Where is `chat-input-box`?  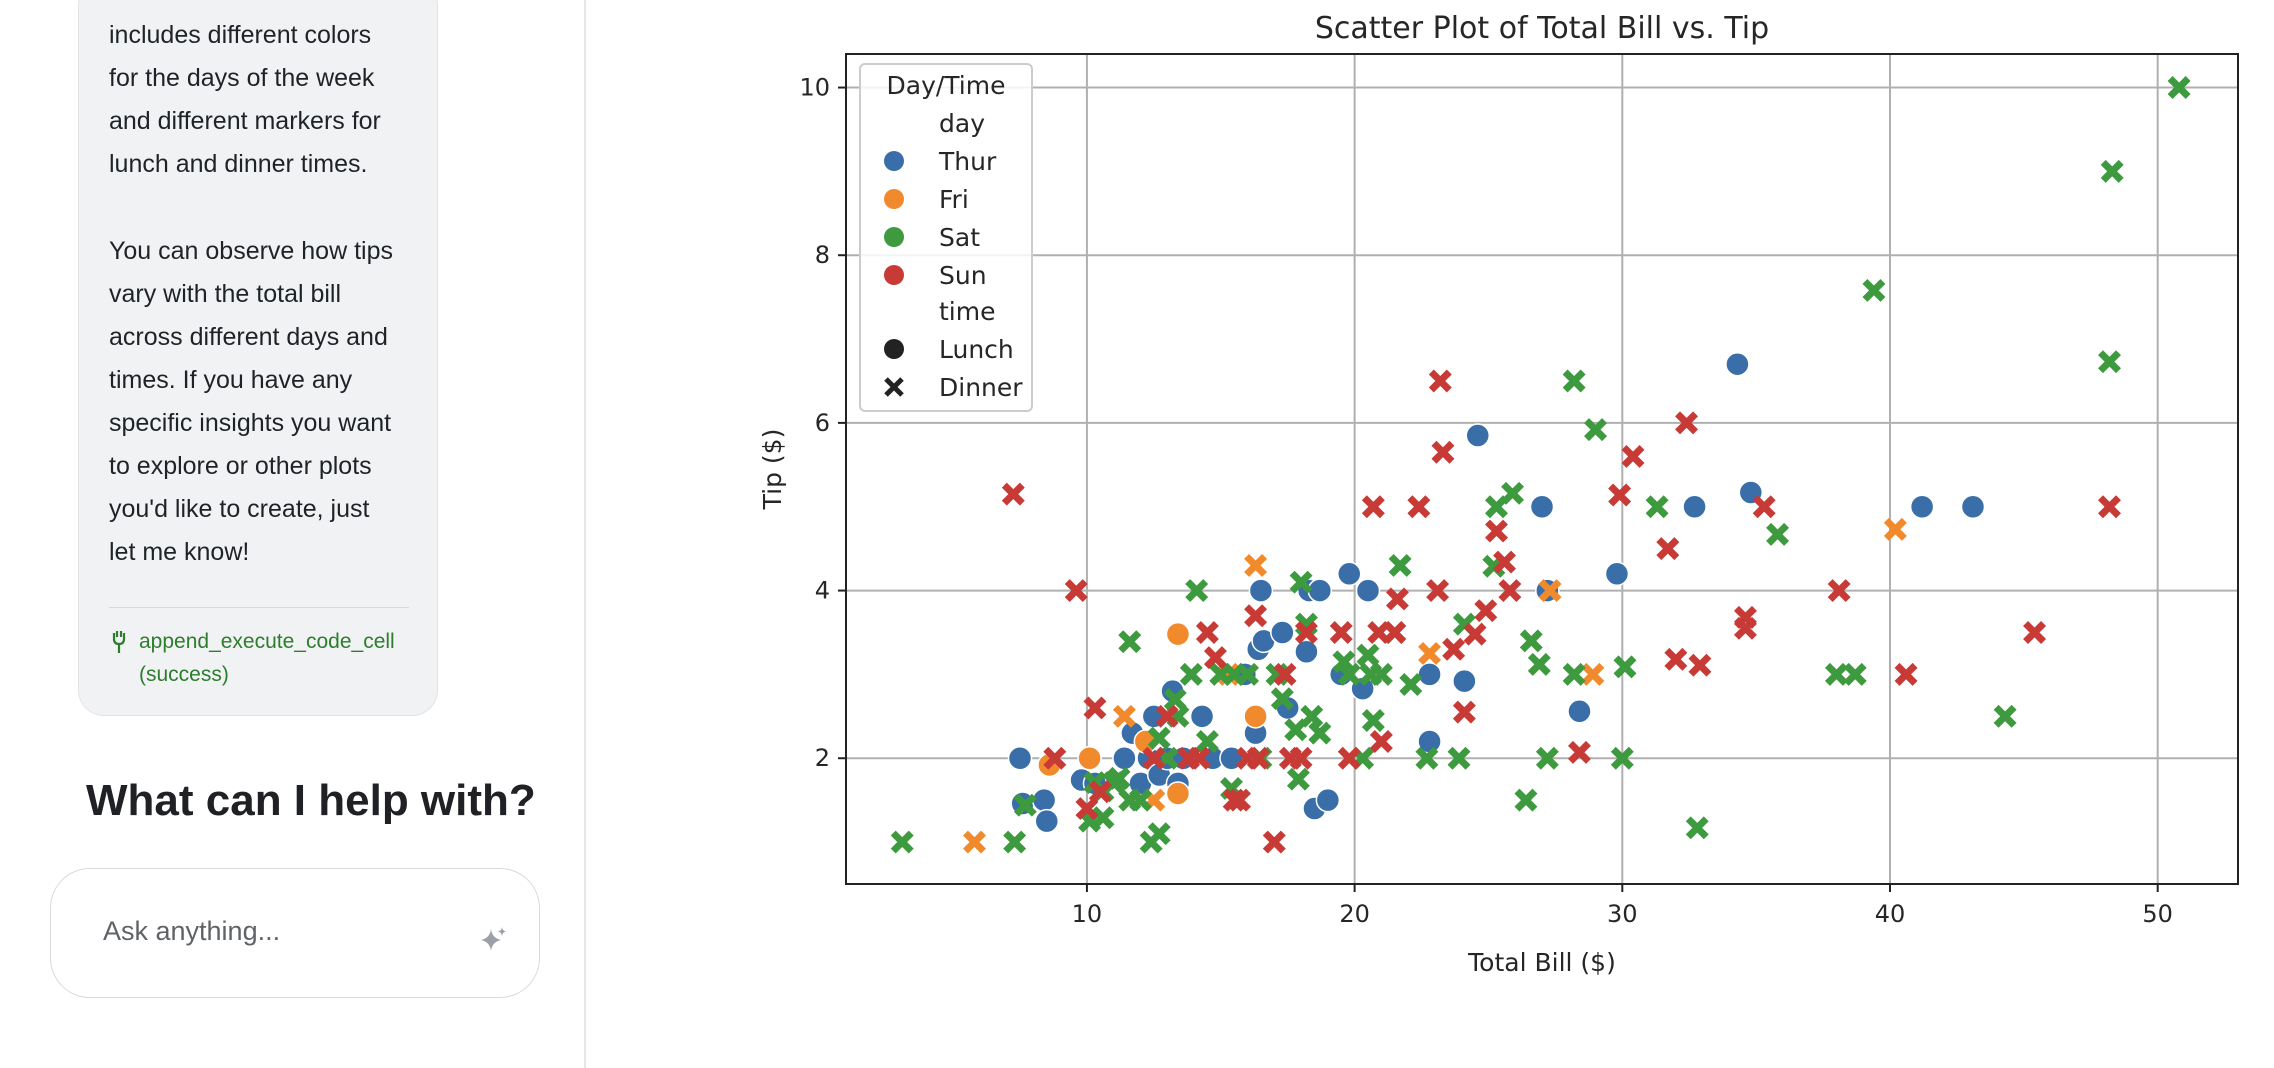
chat-input-box is located at coordinates (295, 933).